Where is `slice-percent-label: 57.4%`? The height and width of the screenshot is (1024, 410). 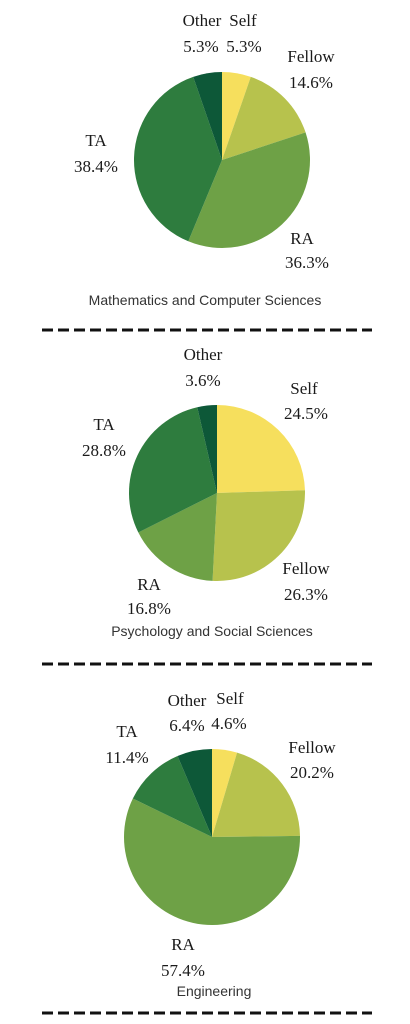 slice-percent-label: 57.4% is located at coordinates (183, 970).